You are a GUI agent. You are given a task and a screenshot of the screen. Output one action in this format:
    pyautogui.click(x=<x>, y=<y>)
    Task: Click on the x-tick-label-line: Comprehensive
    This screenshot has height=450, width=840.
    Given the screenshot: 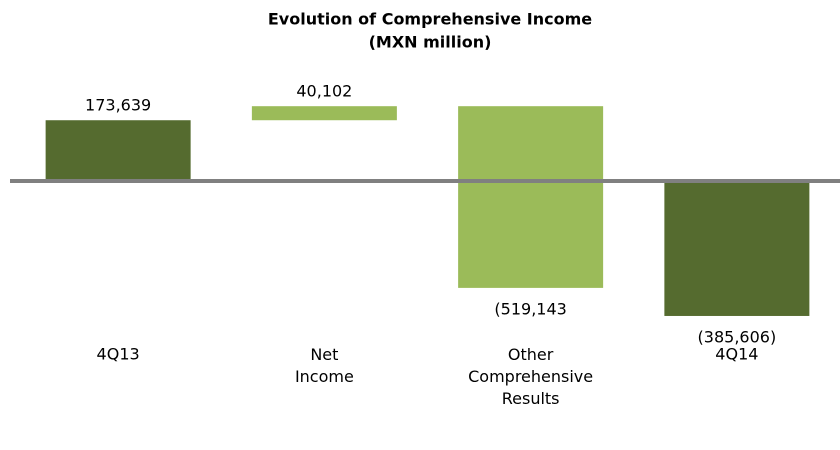 What is the action you would take?
    pyautogui.click(x=530, y=376)
    